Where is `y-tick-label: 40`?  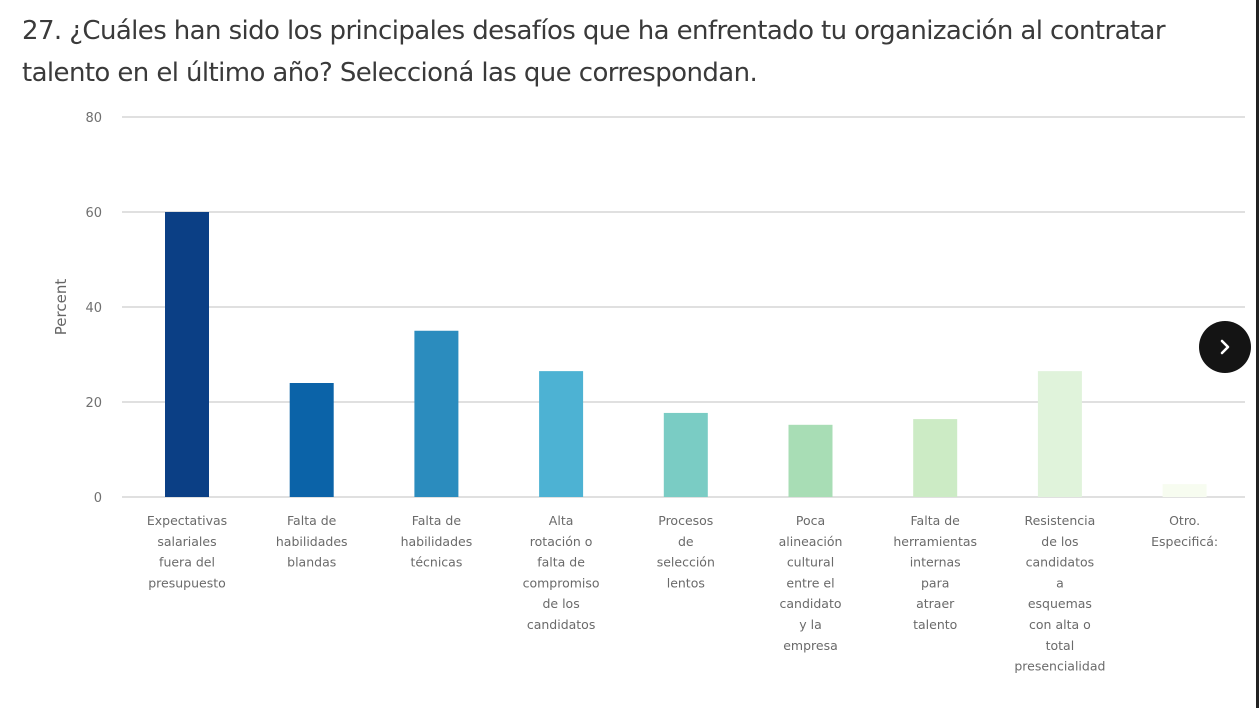
y-tick-label: 40 is located at coordinates (93, 308).